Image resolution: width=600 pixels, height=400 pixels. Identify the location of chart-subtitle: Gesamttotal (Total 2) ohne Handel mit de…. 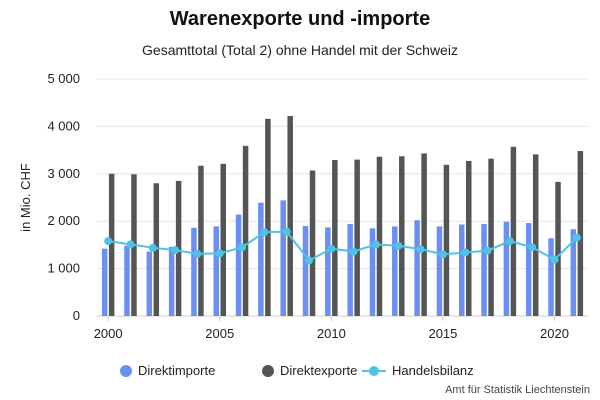
(300, 50).